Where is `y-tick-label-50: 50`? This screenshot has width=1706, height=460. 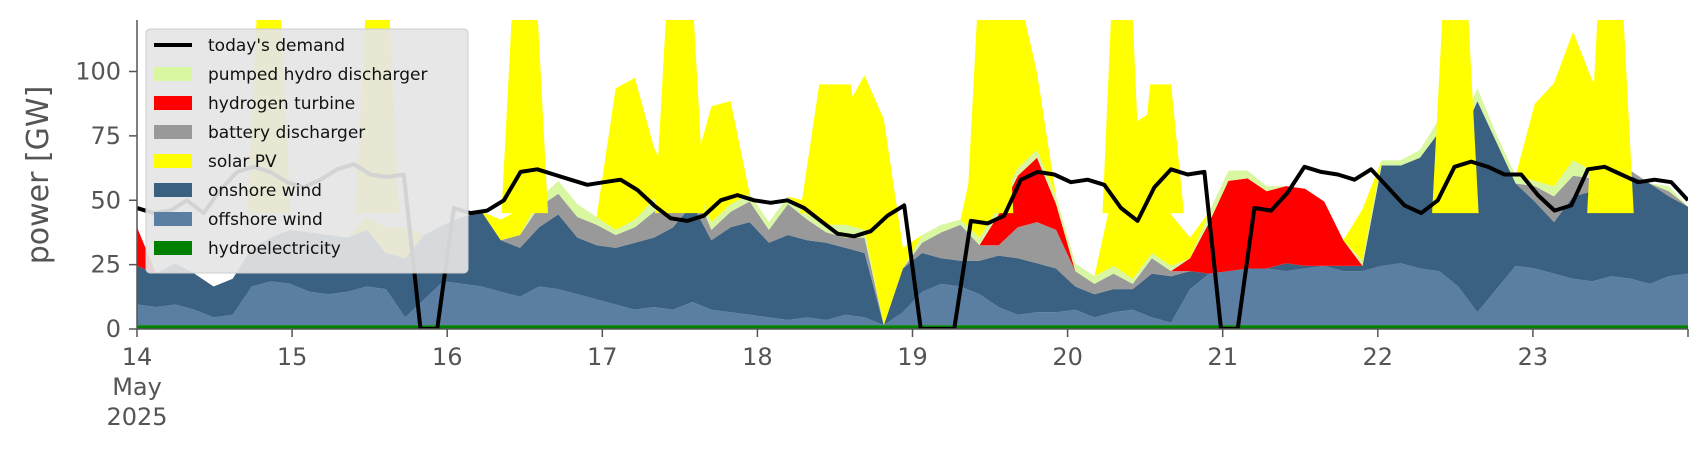 y-tick-label-50: 50 is located at coordinates (105, 200).